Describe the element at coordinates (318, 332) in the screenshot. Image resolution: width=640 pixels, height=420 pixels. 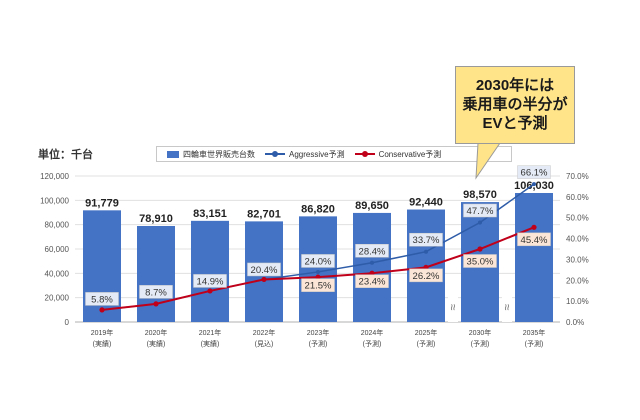
I see `x-tick-label: 2023年` at that location.